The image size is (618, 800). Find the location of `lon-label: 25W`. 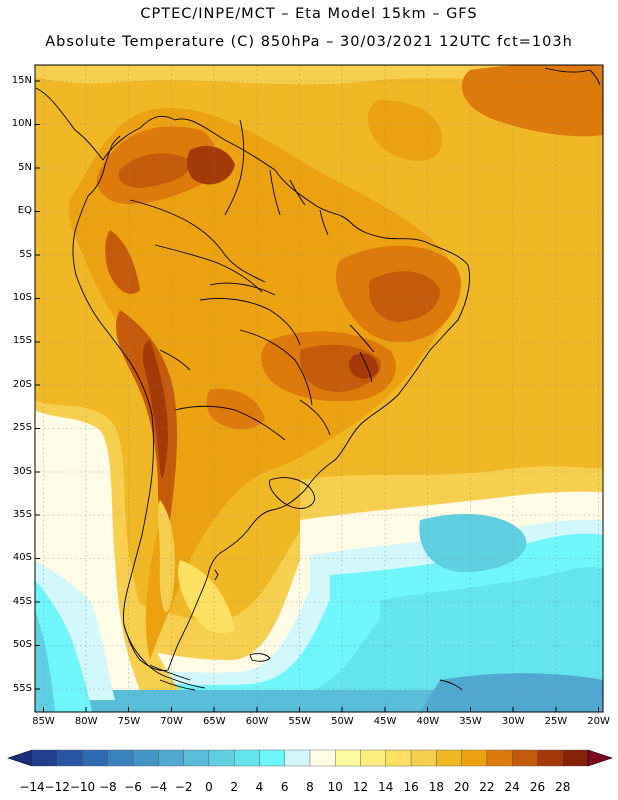

lon-label: 25W is located at coordinates (556, 721).